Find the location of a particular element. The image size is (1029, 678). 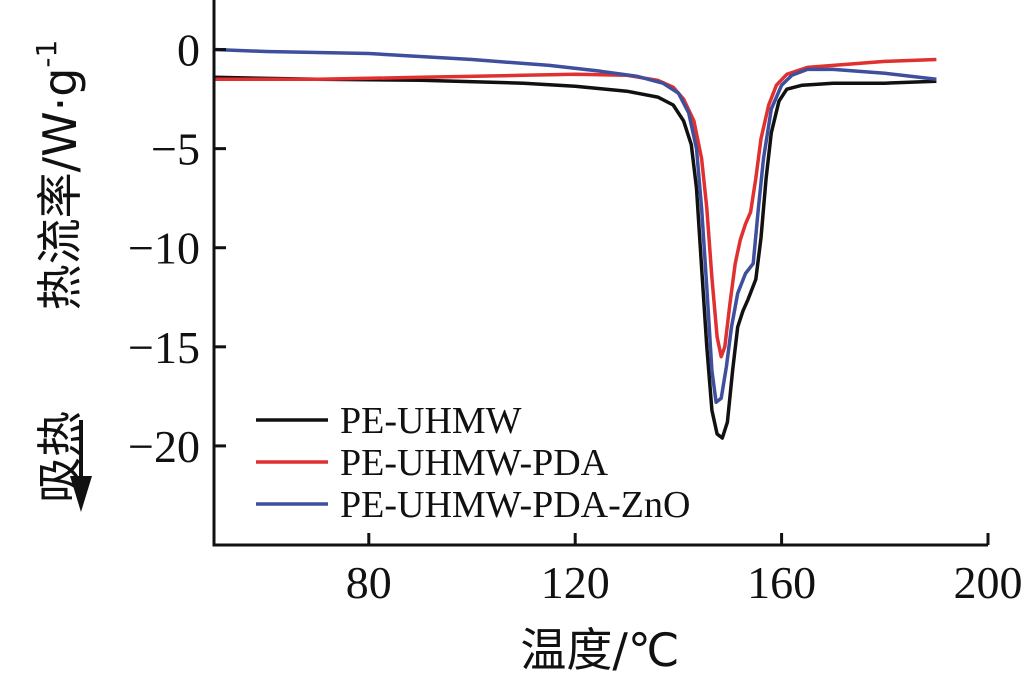

y-tick-label-0: 0 is located at coordinates (188, 50).